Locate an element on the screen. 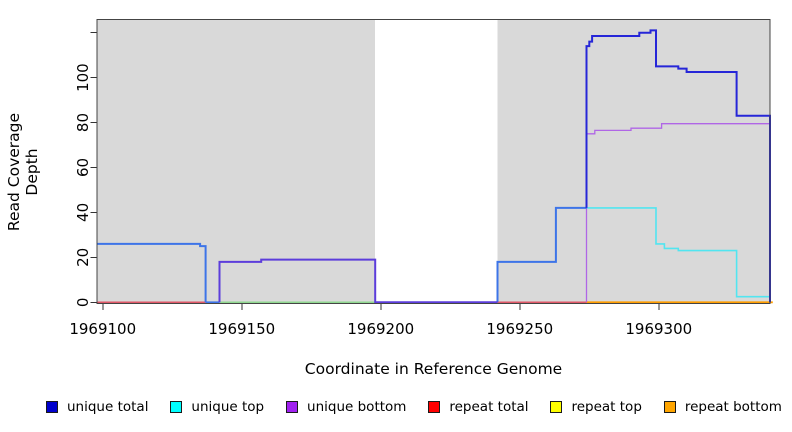  y-tick-label: 40 is located at coordinates (83, 212).